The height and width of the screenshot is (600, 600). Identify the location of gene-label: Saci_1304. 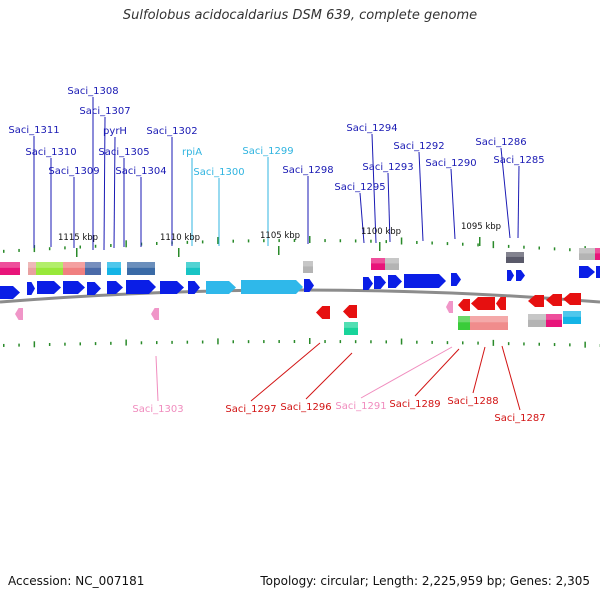
(140, 171).